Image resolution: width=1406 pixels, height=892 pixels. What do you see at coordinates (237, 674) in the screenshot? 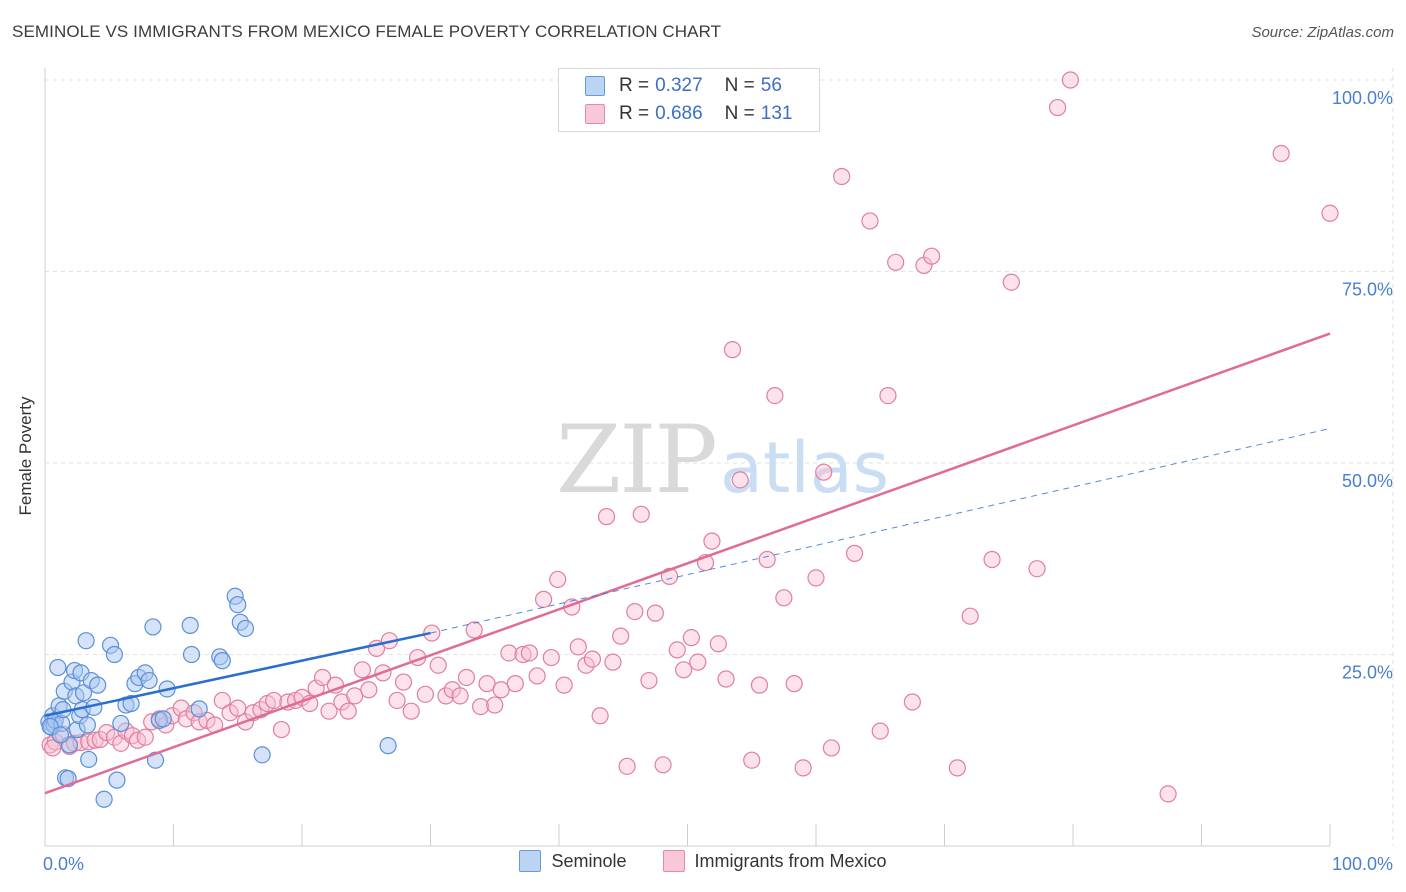
I see `trend-line-seminole` at bounding box center [237, 674].